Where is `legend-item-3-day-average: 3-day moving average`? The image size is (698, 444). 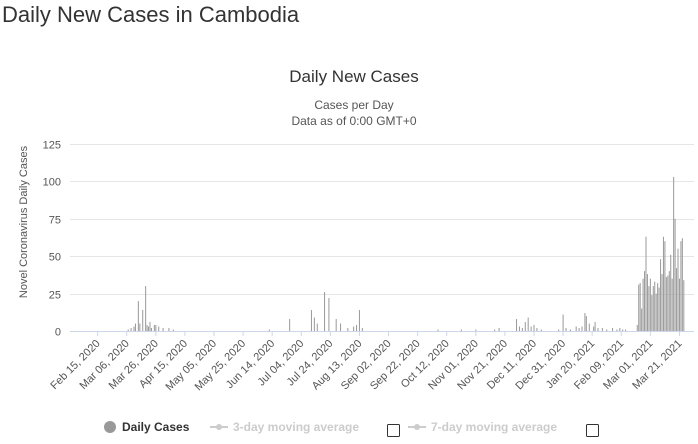 legend-item-3-day-average: 3-day moving average is located at coordinates (305, 428).